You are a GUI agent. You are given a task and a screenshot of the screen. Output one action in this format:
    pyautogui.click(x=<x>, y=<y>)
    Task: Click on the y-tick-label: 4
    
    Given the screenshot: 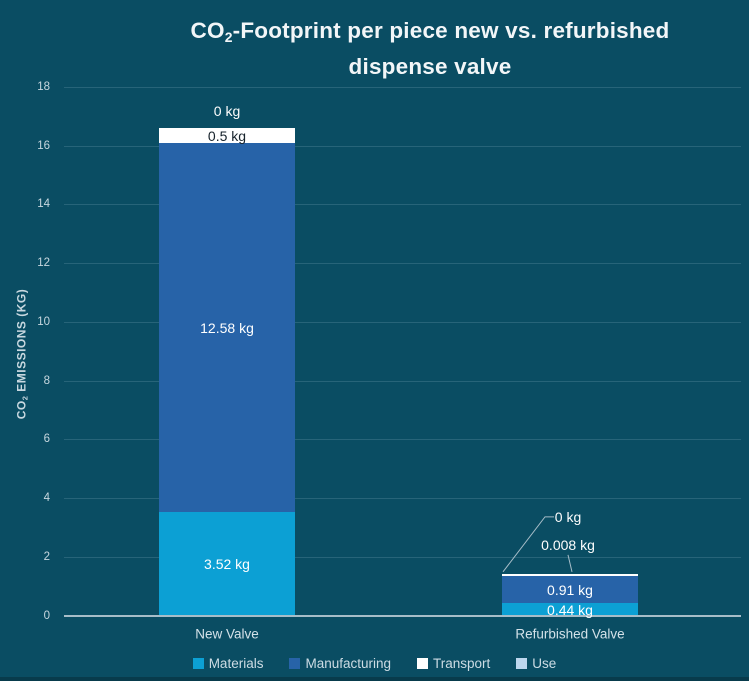 What is the action you would take?
    pyautogui.click(x=46, y=498)
    